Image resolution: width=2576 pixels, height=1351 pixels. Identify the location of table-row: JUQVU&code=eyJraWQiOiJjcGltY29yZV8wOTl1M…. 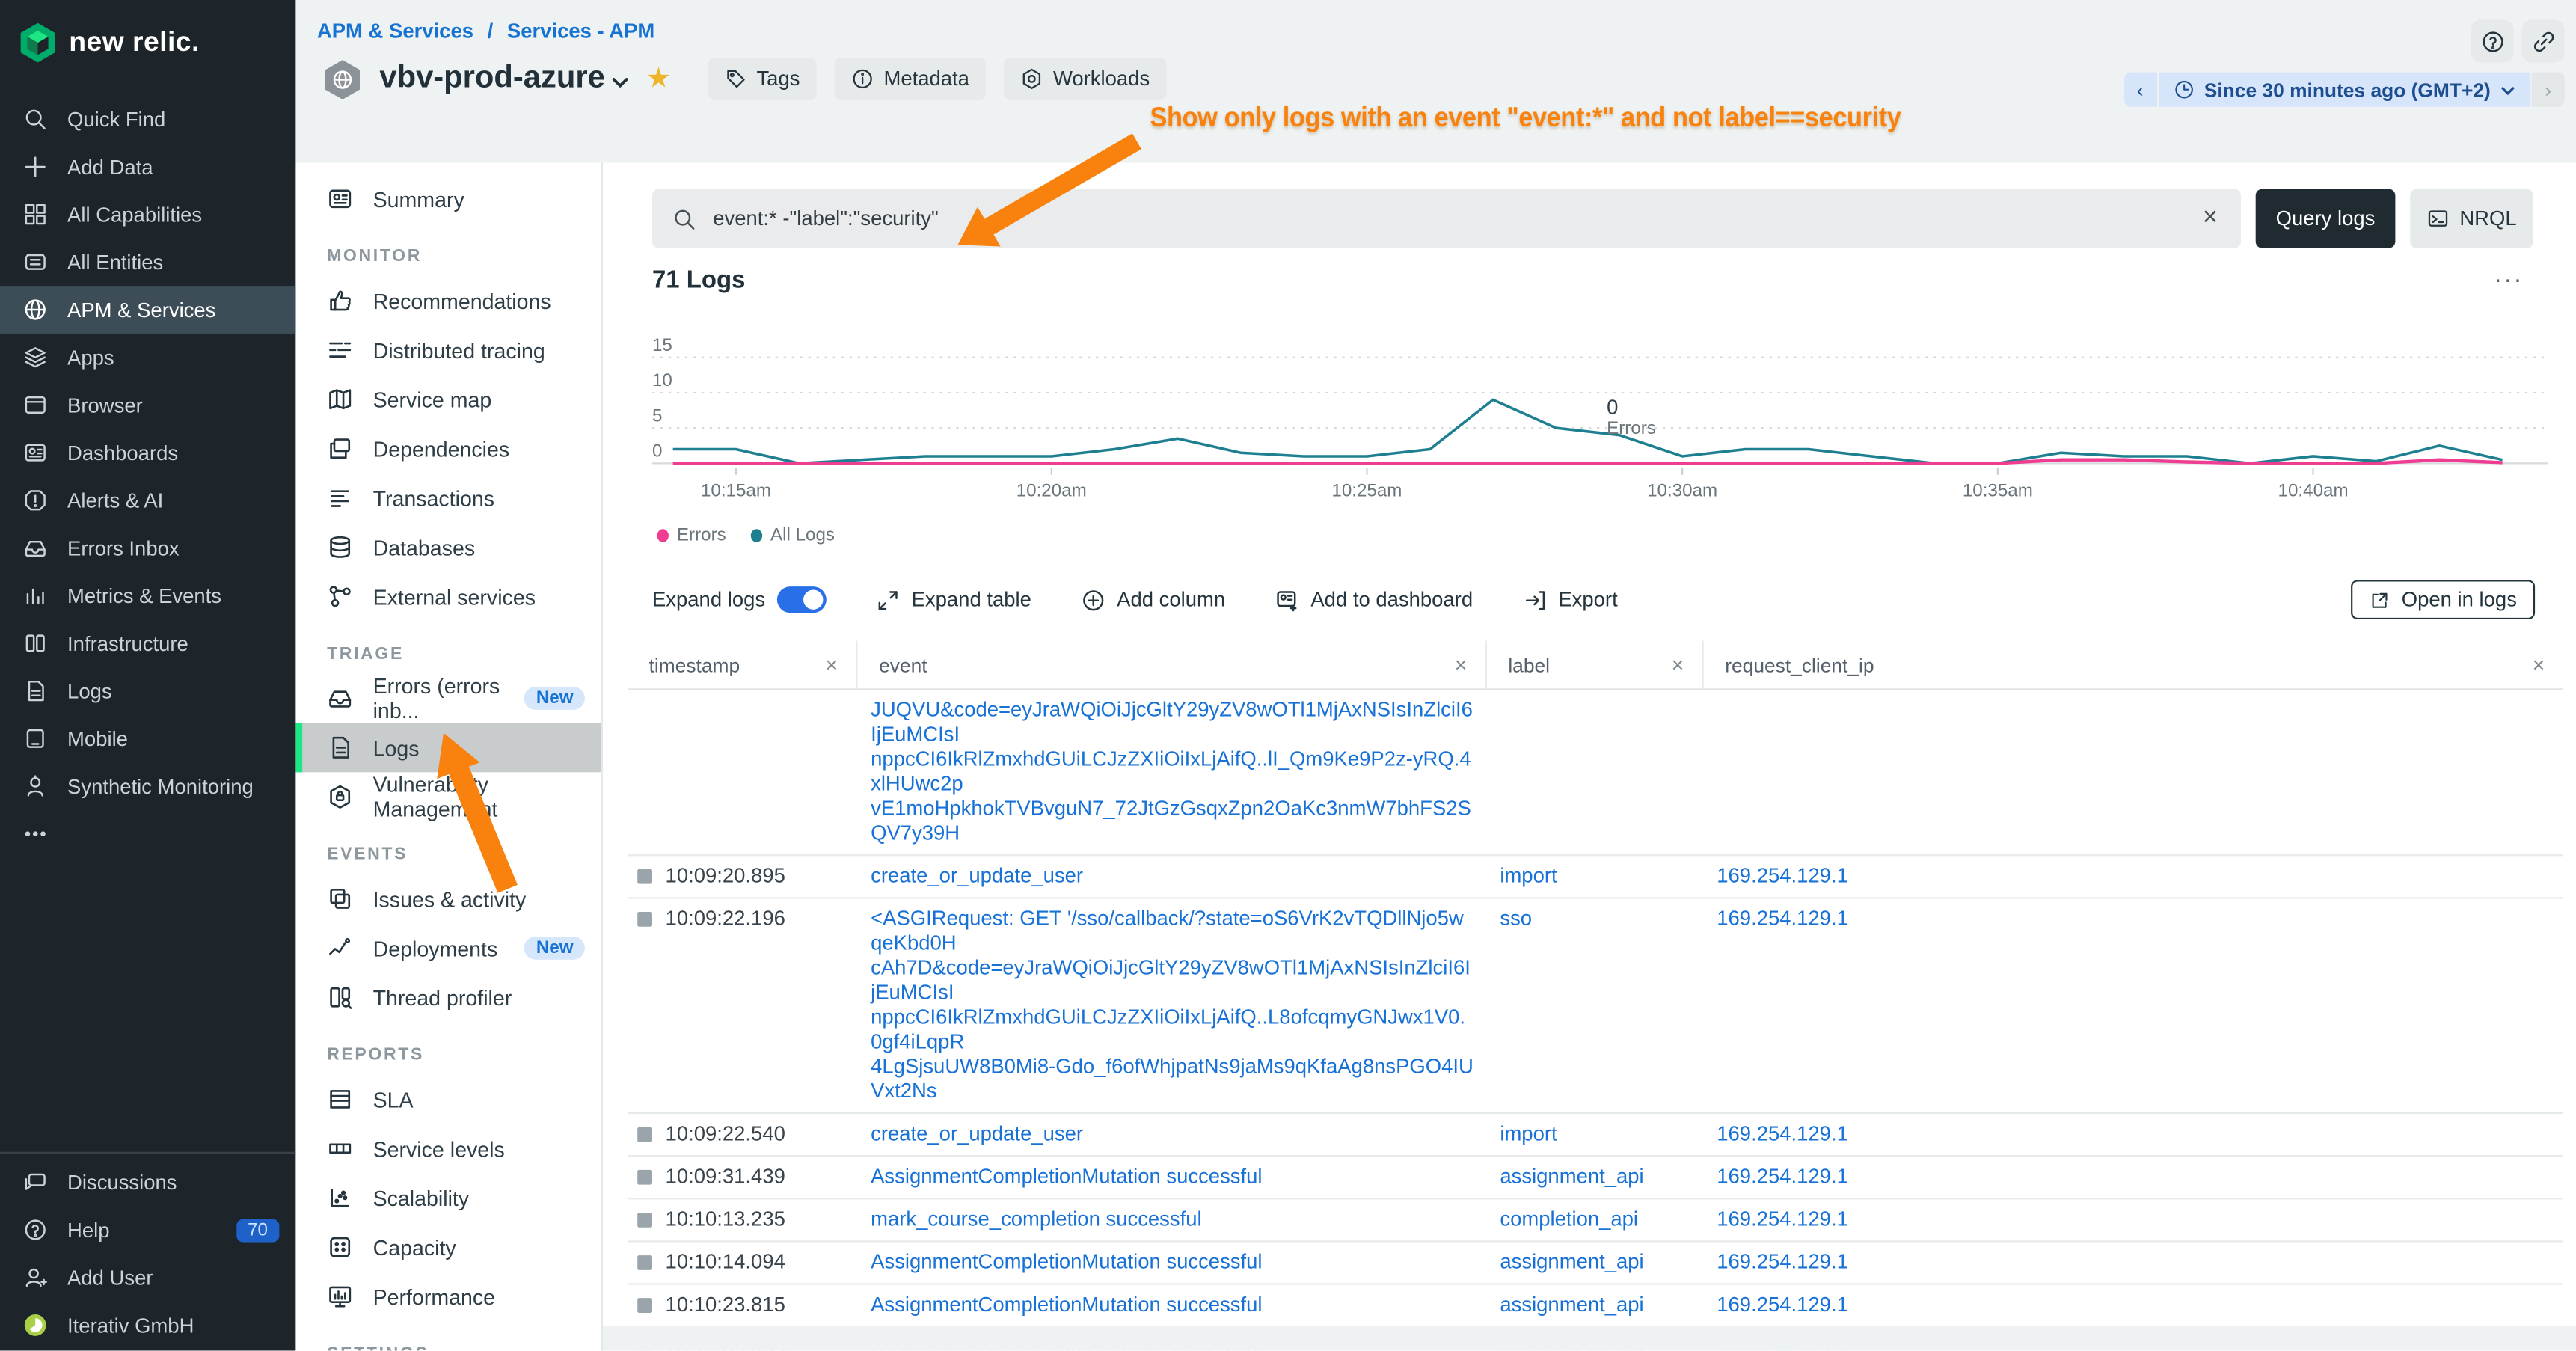
(1595, 773).